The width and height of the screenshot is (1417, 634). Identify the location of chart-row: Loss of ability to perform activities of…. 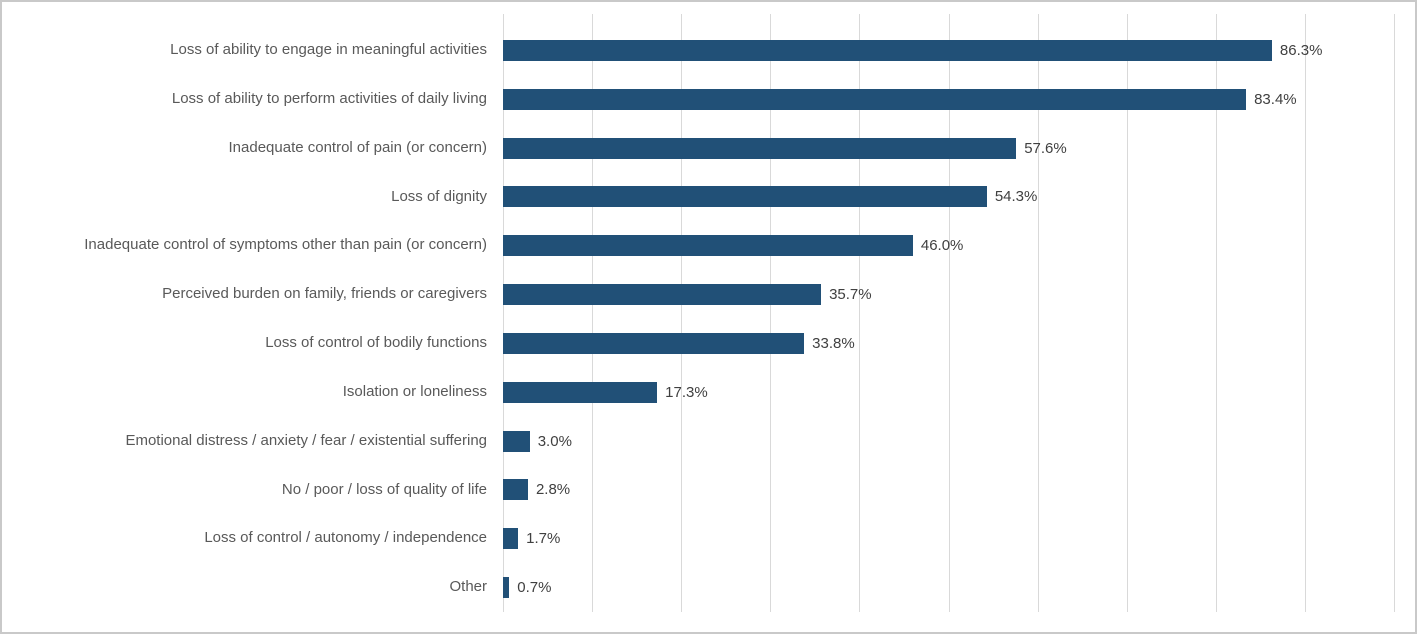
(708, 99).